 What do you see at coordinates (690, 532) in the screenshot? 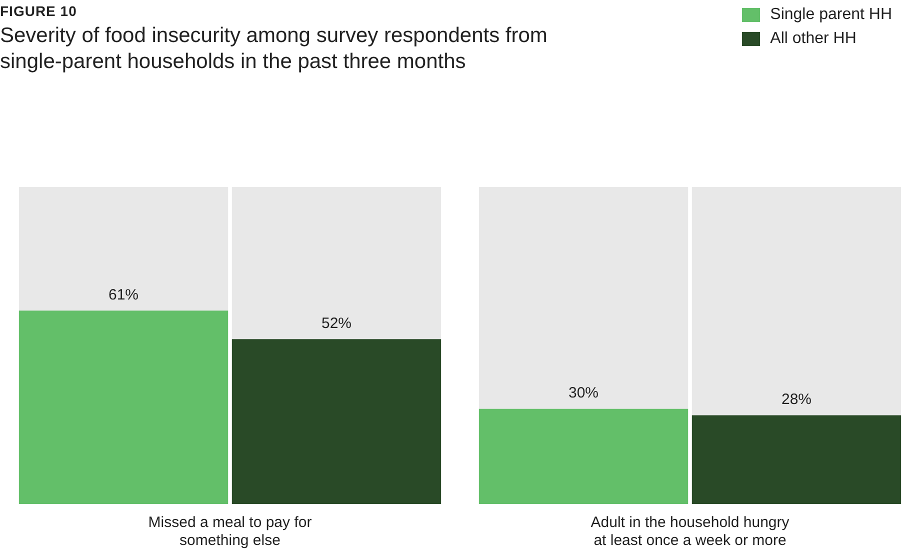
I see `x-tick-label: Adult in the household hungry at least once a week or more` at bounding box center [690, 532].